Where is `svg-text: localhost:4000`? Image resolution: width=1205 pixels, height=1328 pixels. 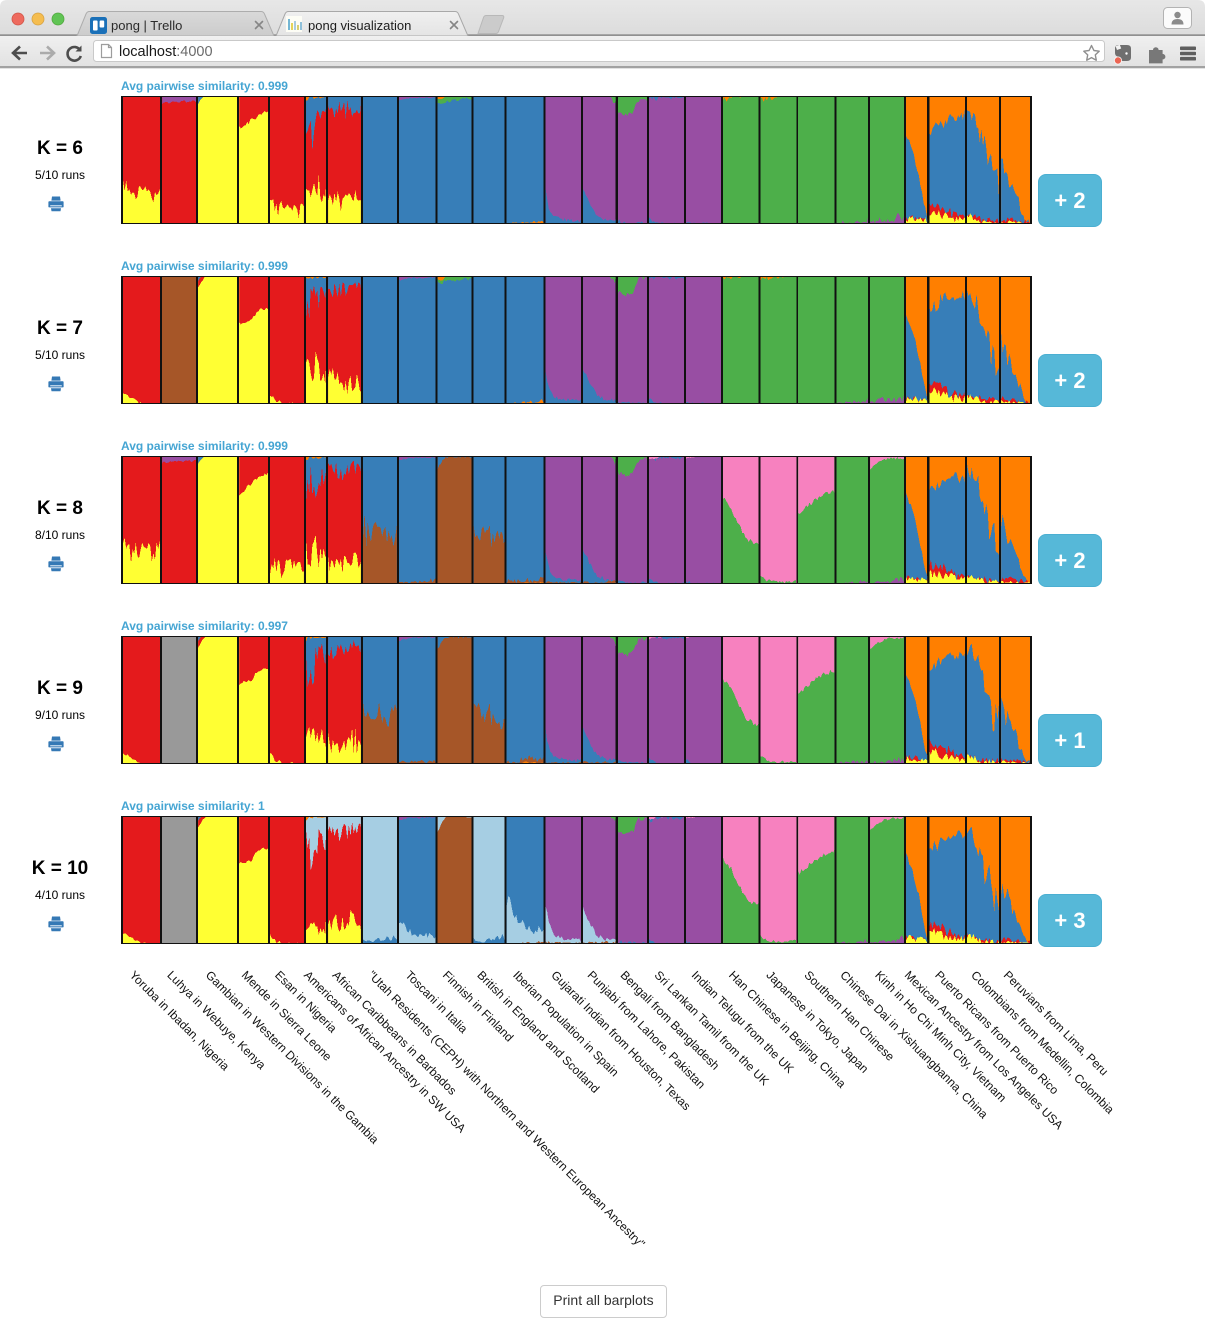 svg-text: localhost:4000 is located at coordinates (166, 52).